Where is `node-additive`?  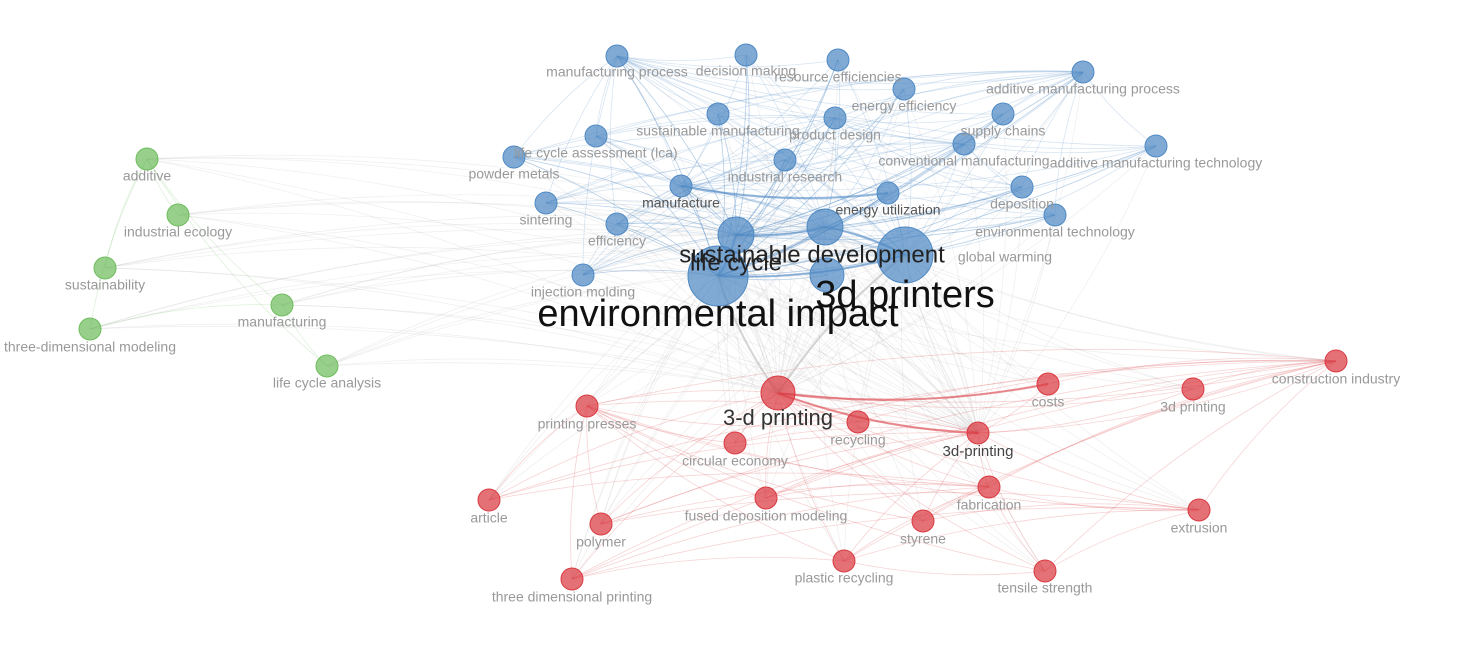
node-additive is located at coordinates (147, 159).